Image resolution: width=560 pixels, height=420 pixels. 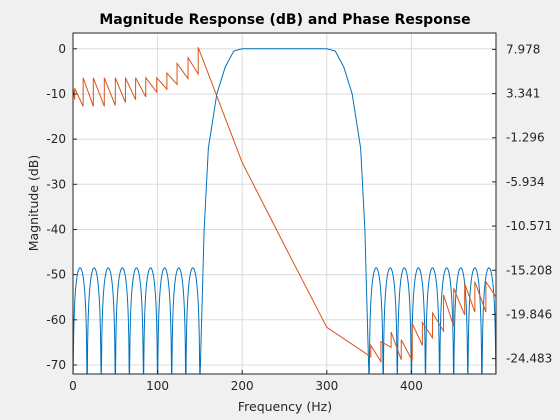 What do you see at coordinates (56, 139) in the screenshot?
I see `y-tick-label: -20` at bounding box center [56, 139].